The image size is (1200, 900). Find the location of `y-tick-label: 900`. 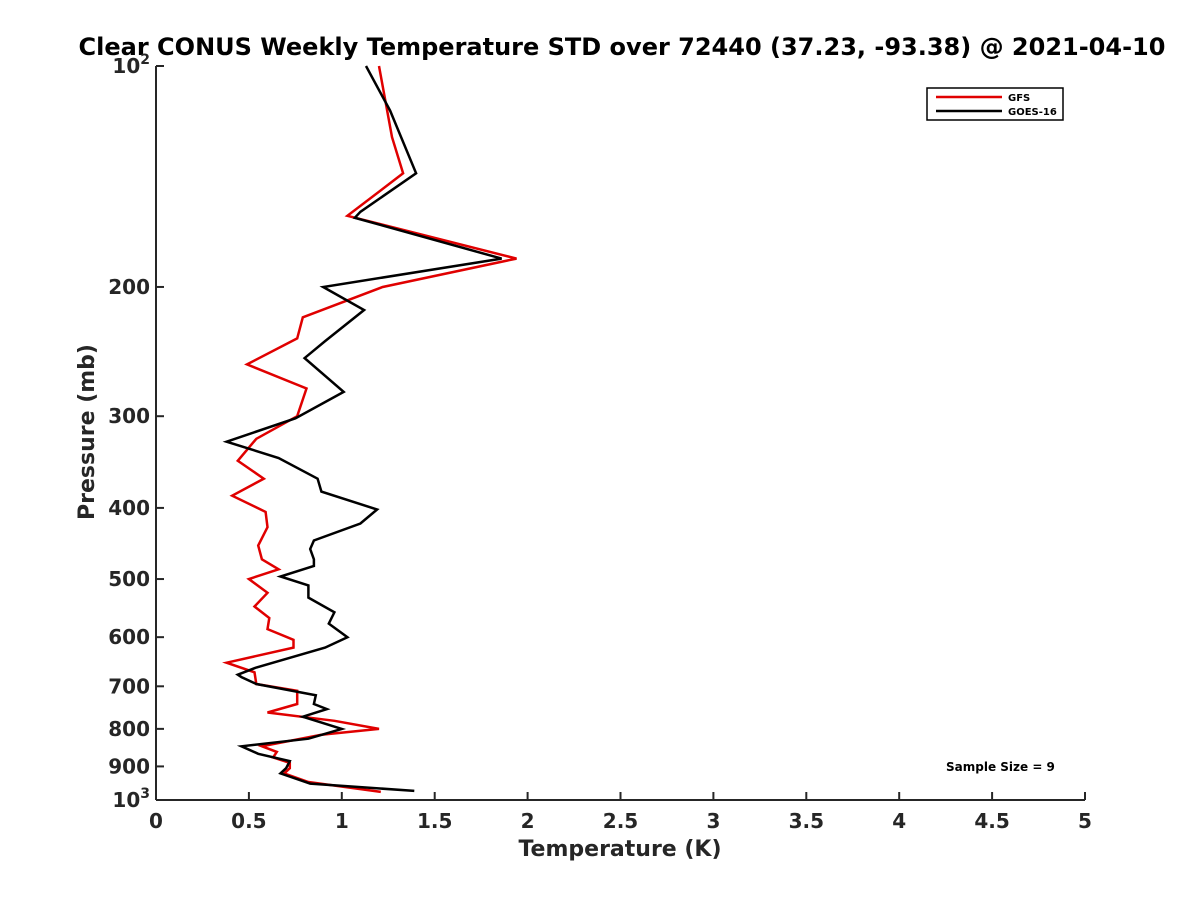

y-tick-label: 900 is located at coordinates (129, 766).